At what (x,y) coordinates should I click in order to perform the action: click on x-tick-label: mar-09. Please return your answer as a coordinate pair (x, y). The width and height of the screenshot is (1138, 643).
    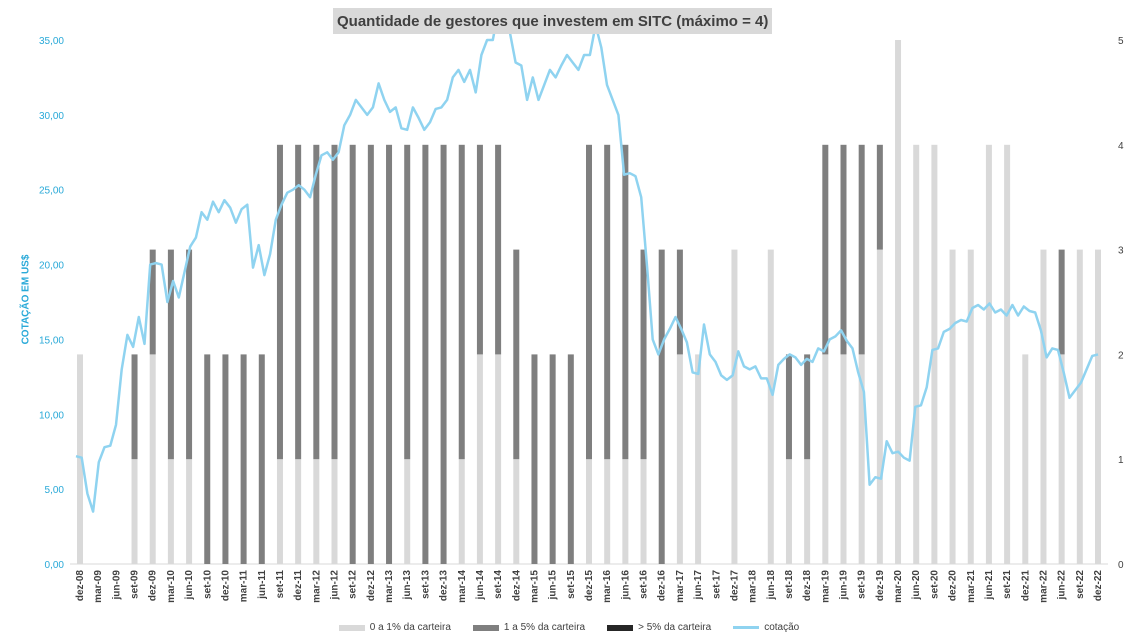
    Looking at the image, I should click on (98, 586).